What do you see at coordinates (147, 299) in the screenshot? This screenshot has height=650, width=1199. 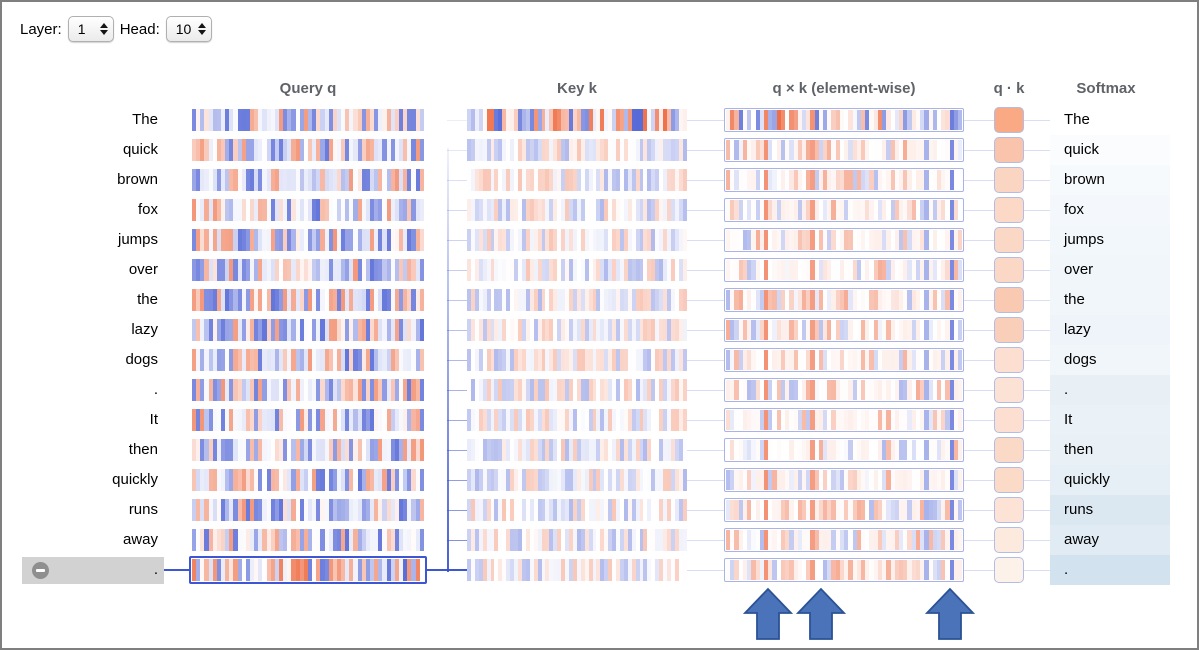 I see `token-label-left: the` at bounding box center [147, 299].